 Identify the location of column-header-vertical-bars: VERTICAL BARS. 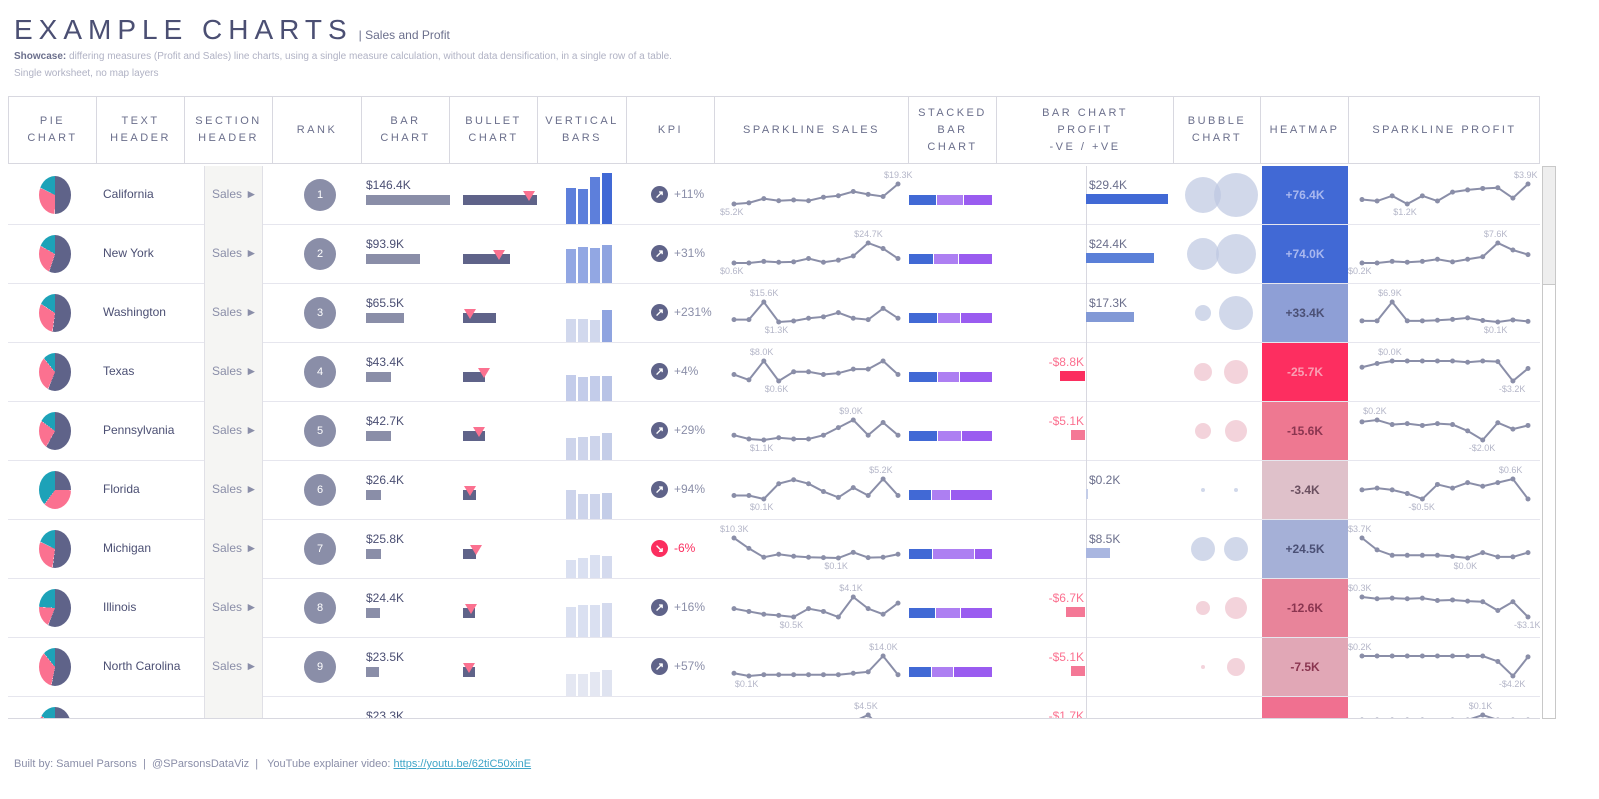
(582, 130).